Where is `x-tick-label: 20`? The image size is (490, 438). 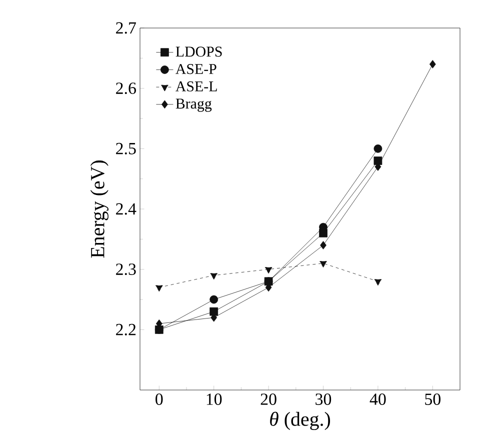
x-tick-label: 20 is located at coordinates (268, 399).